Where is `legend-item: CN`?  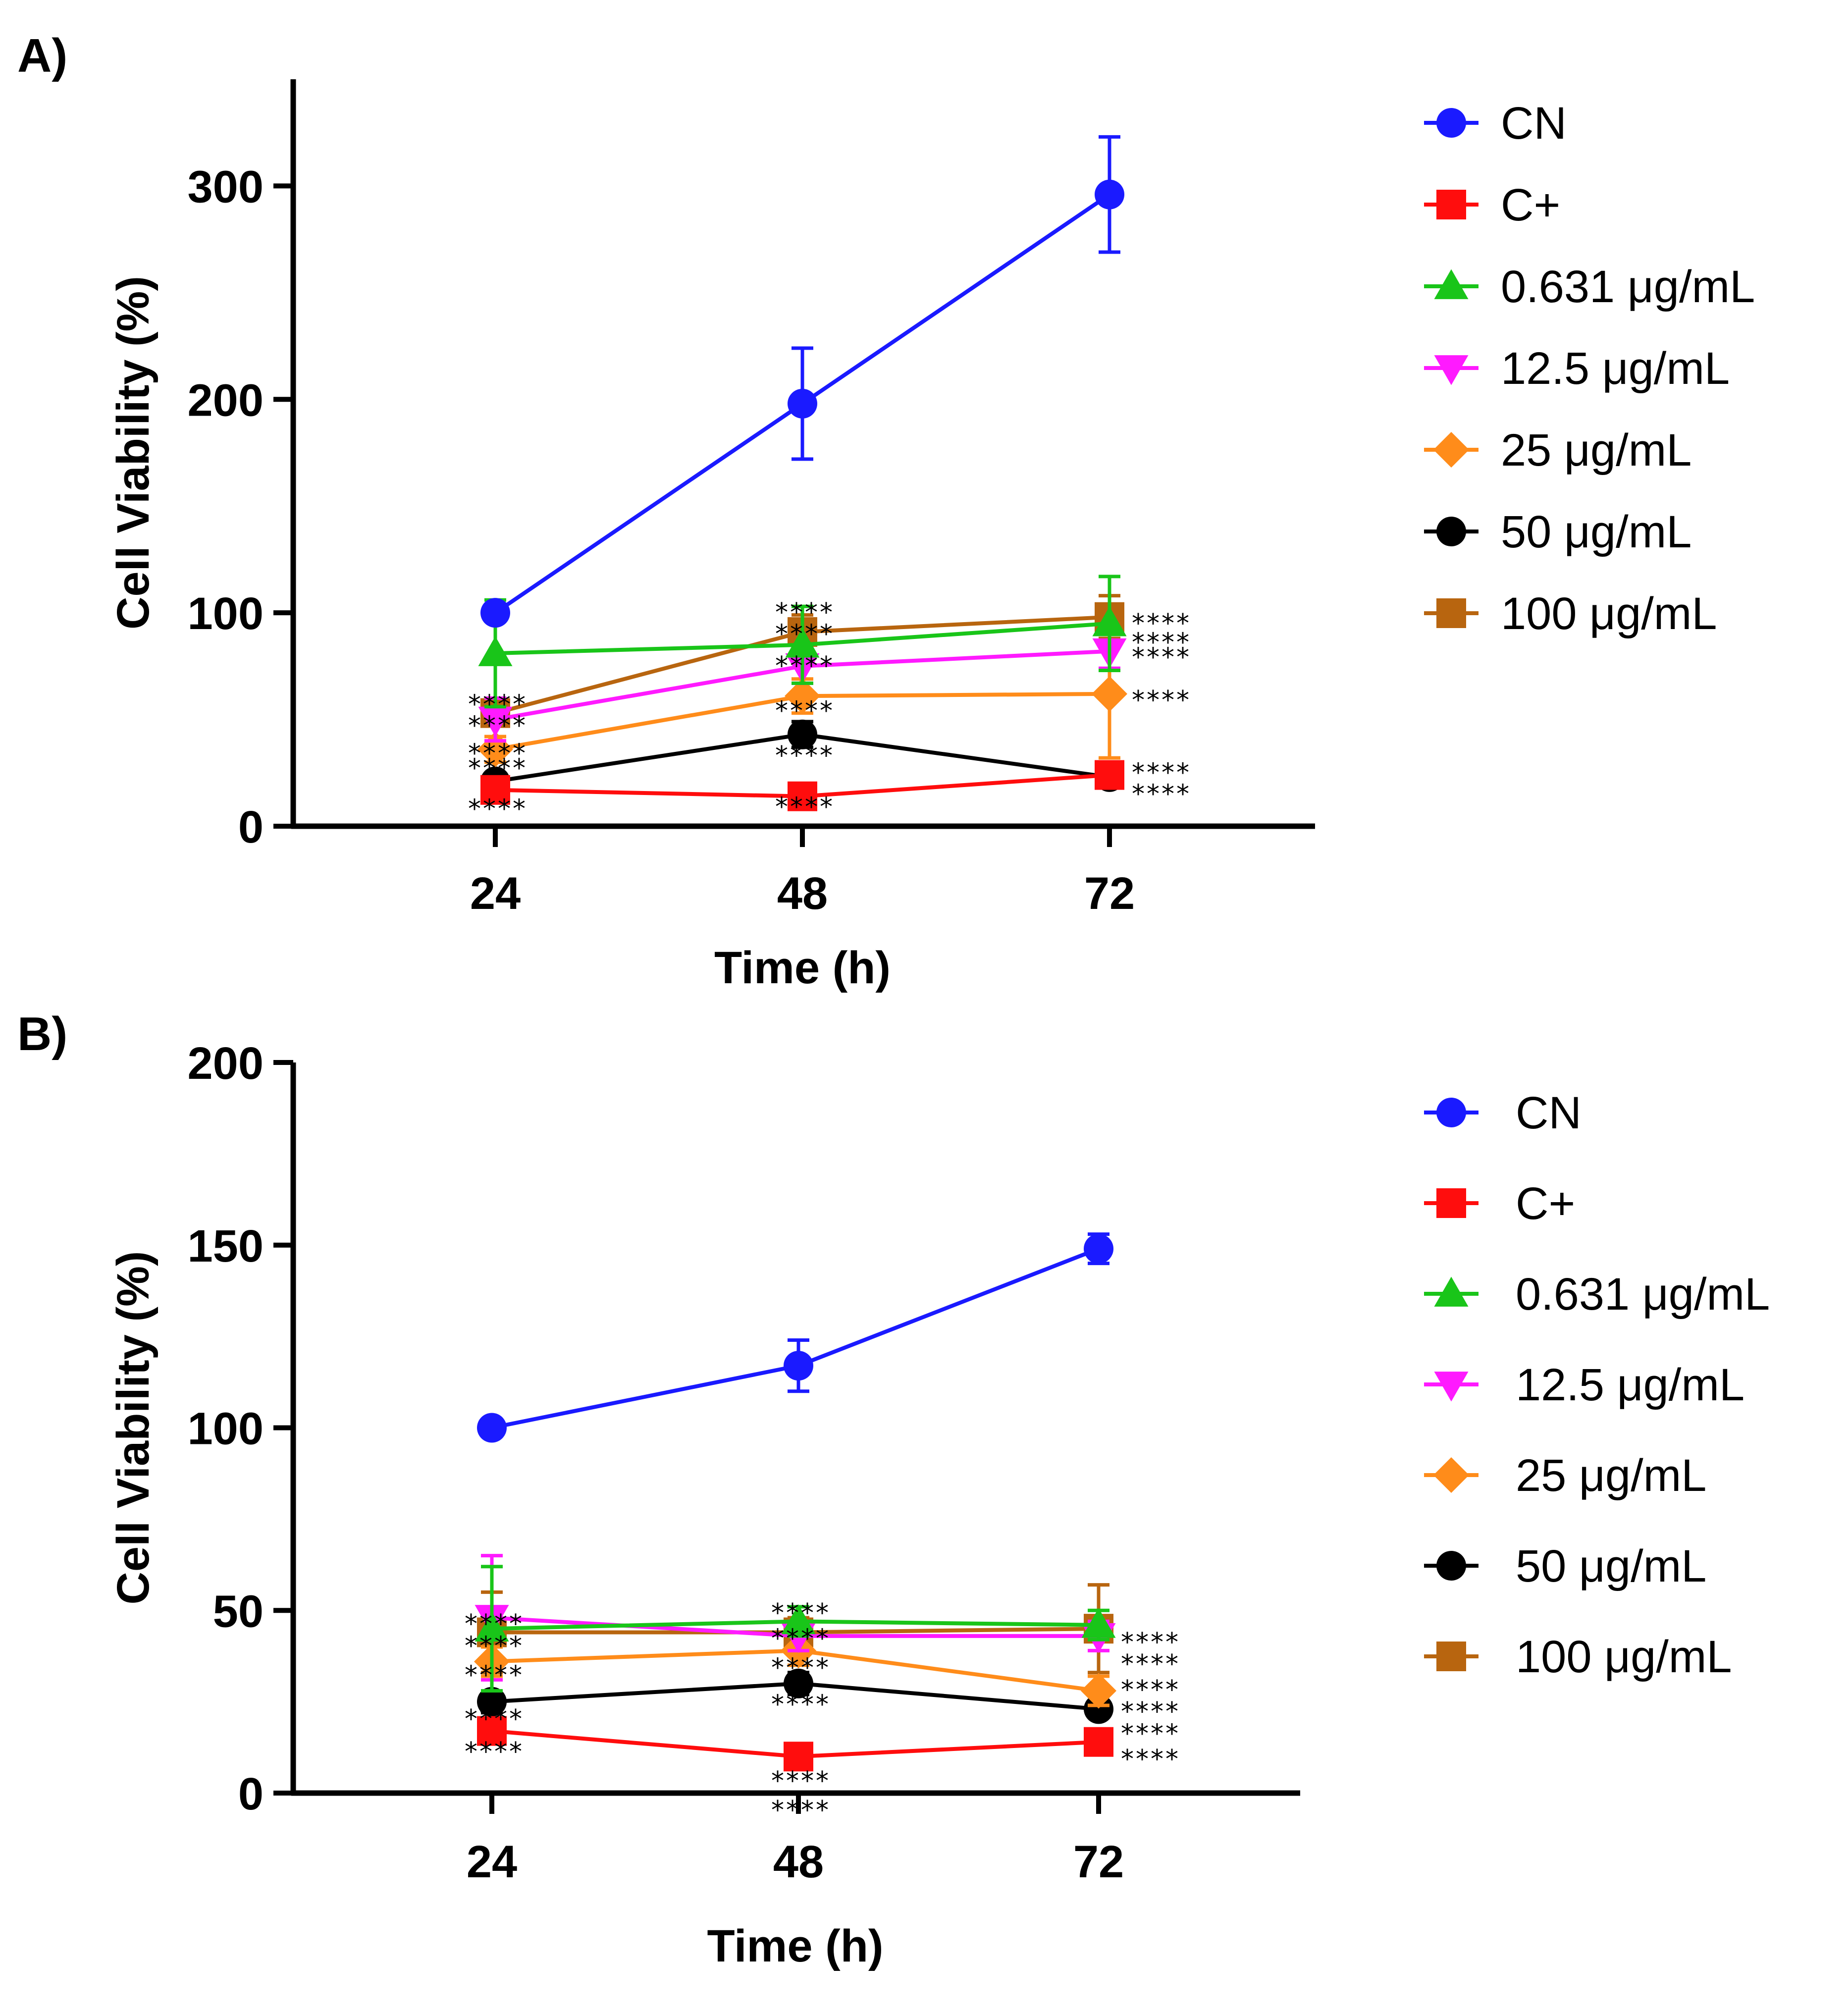 legend-item: CN is located at coordinates (1503, 1113).